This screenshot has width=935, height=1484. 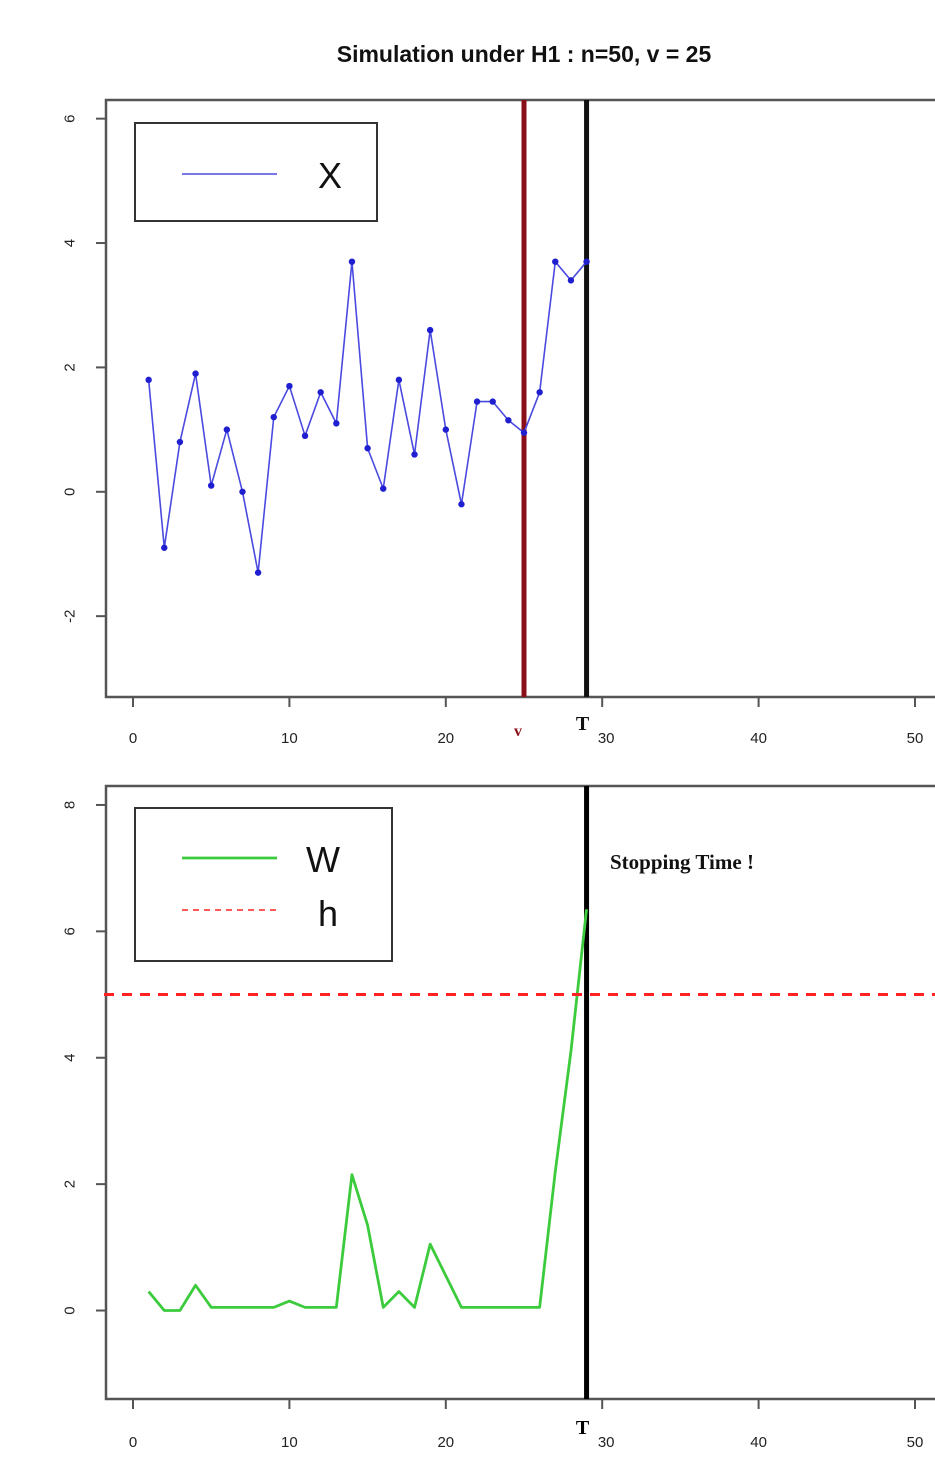 What do you see at coordinates (524, 54) in the screenshot?
I see `chart-title: Simulation under H1 : n=50, v = 25` at bounding box center [524, 54].